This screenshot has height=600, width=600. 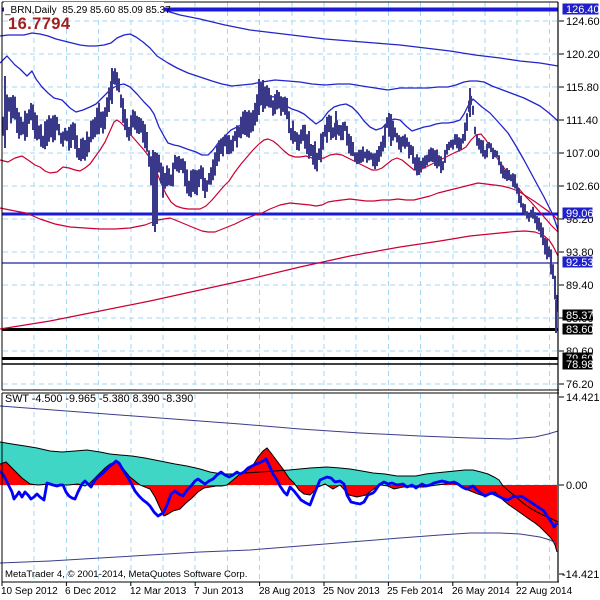 I want to click on svg-text: -14.421, so click(x=580, y=575).